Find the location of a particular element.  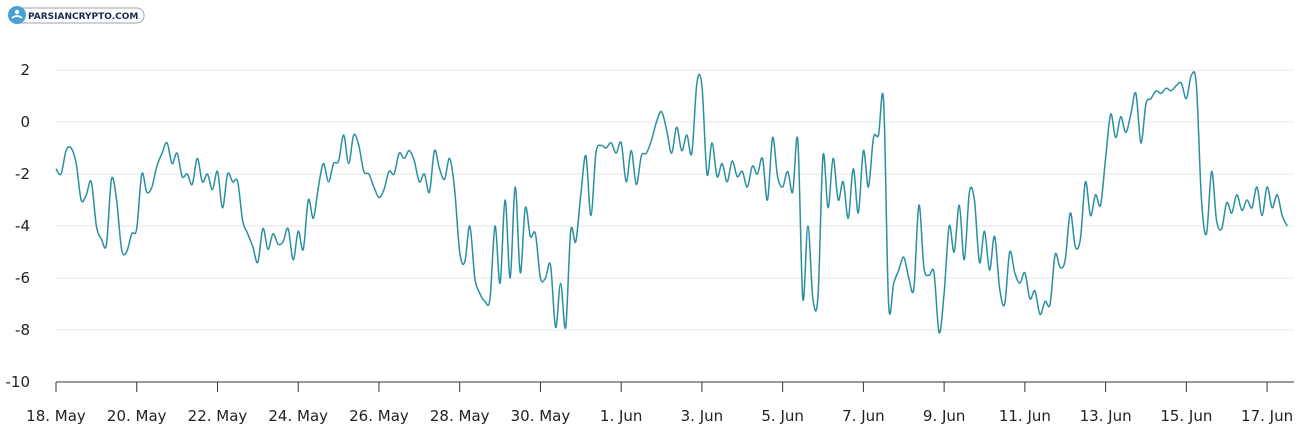

x-tick-label: 13. Jun is located at coordinates (1106, 416).